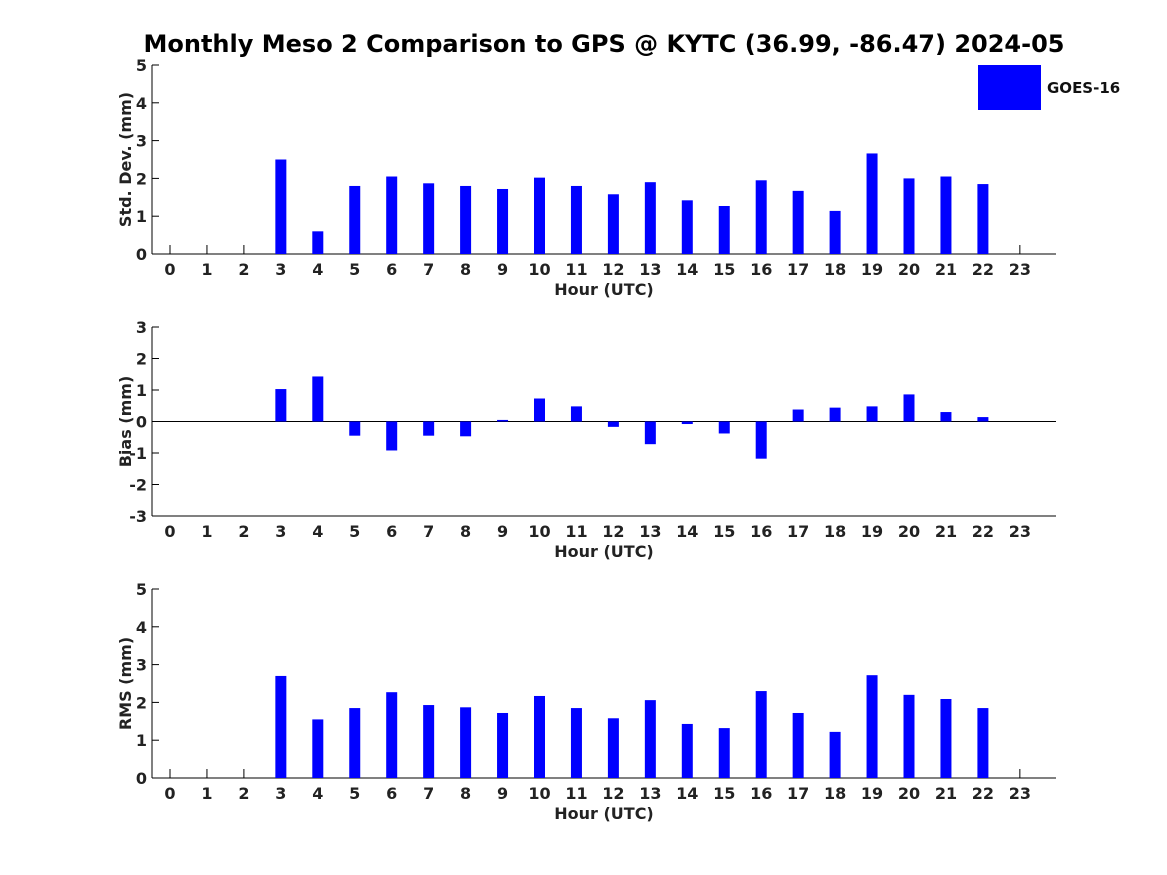  I want to click on y-tick-label: 5, so click(141, 589).